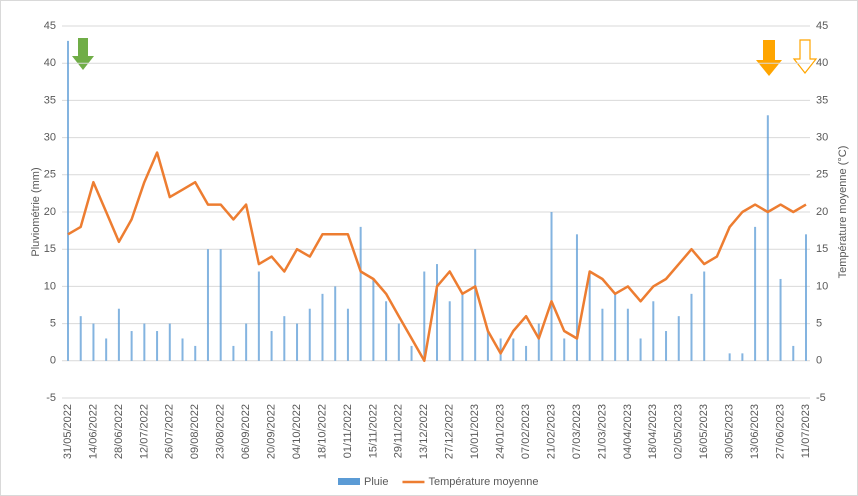 The width and height of the screenshot is (858, 496). Describe the element at coordinates (450, 431) in the screenshot. I see `x-tick-label: 27/12/2022` at that location.